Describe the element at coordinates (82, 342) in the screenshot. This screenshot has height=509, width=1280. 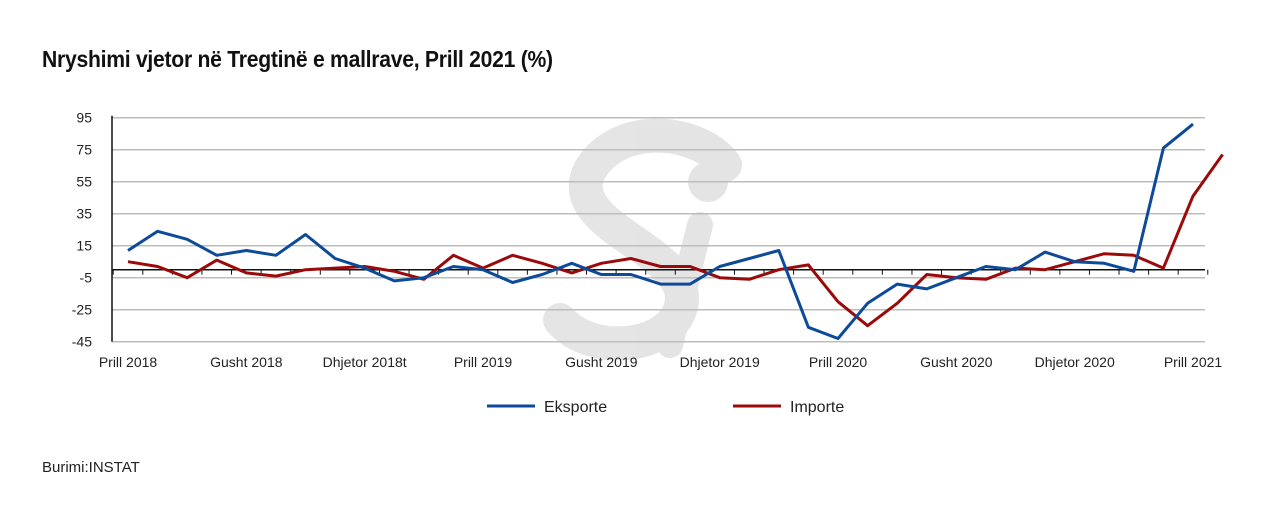
I see `y-tick-label: -45` at that location.